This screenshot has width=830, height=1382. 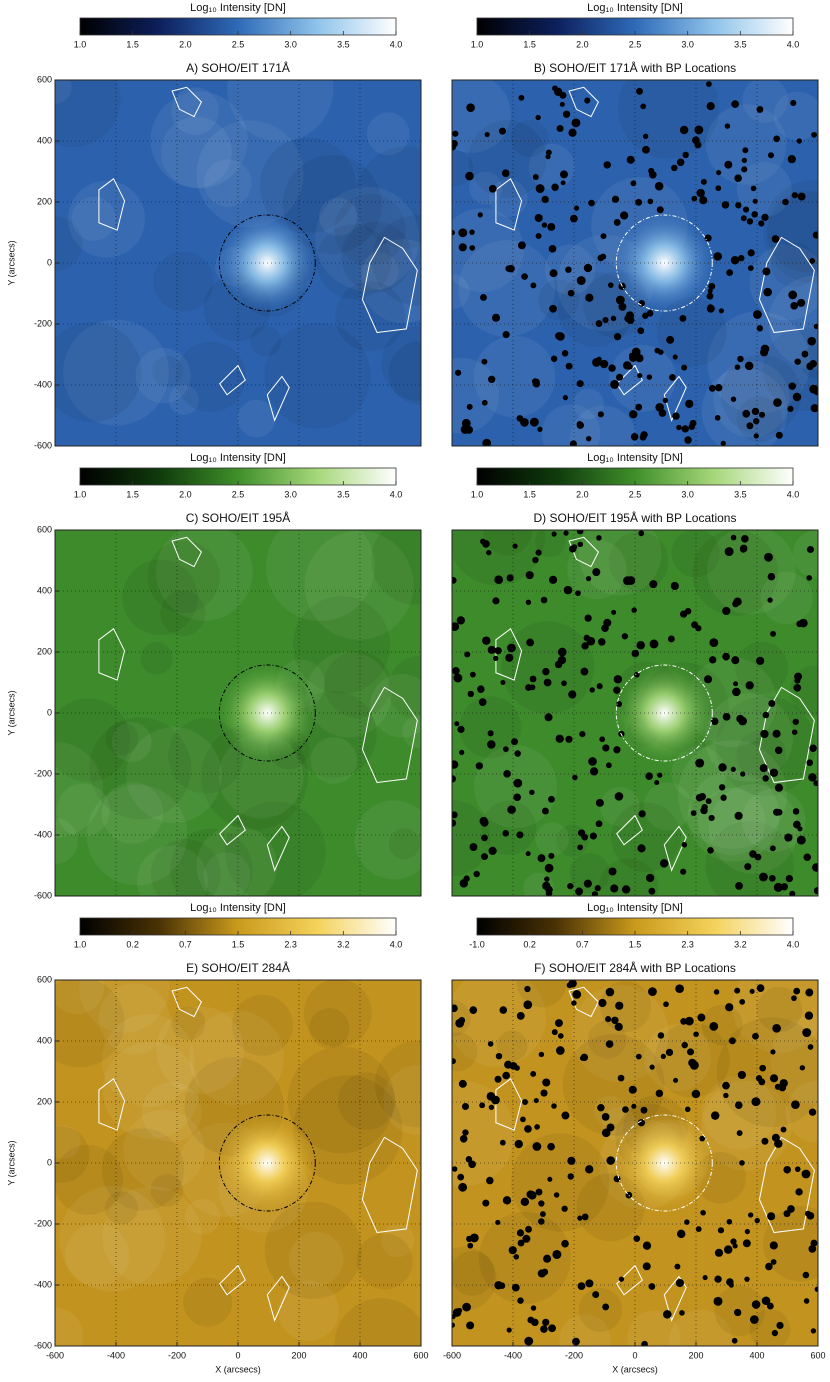 I want to click on x-tick-label: -400, so click(x=116, y=1355).